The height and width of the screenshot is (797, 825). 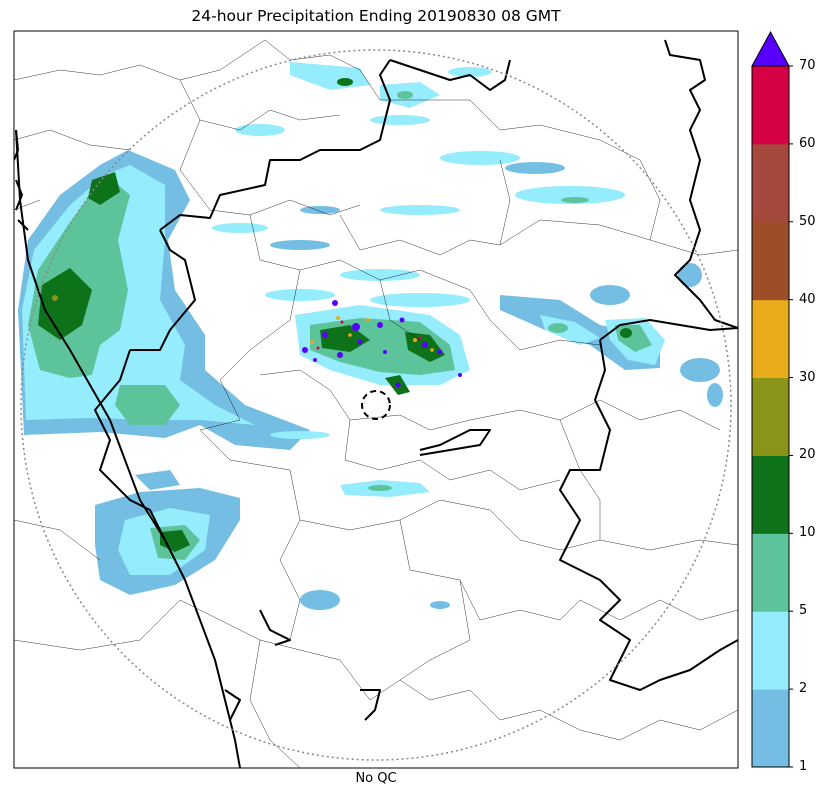 What do you see at coordinates (157, 480) in the screenshot?
I see `rain-area-sw-small` at bounding box center [157, 480].